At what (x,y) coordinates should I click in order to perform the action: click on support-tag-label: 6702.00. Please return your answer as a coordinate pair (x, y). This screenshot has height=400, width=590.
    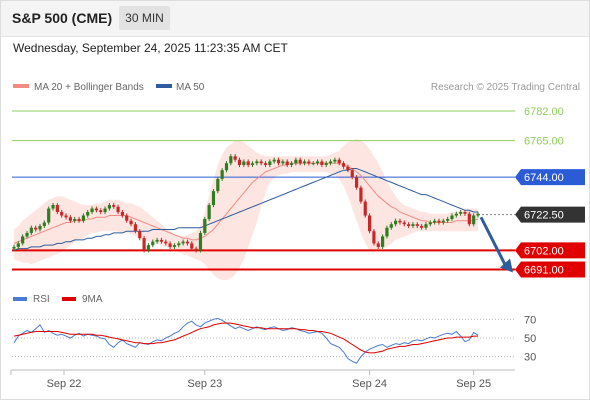
    Looking at the image, I should click on (544, 251).